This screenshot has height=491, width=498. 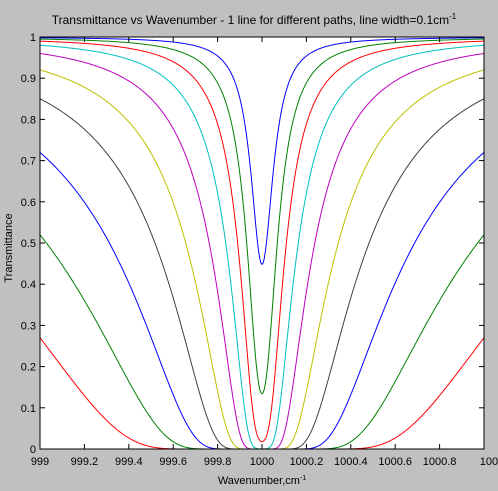 I want to click on y-tick-label: 0.8, so click(x=28, y=120).